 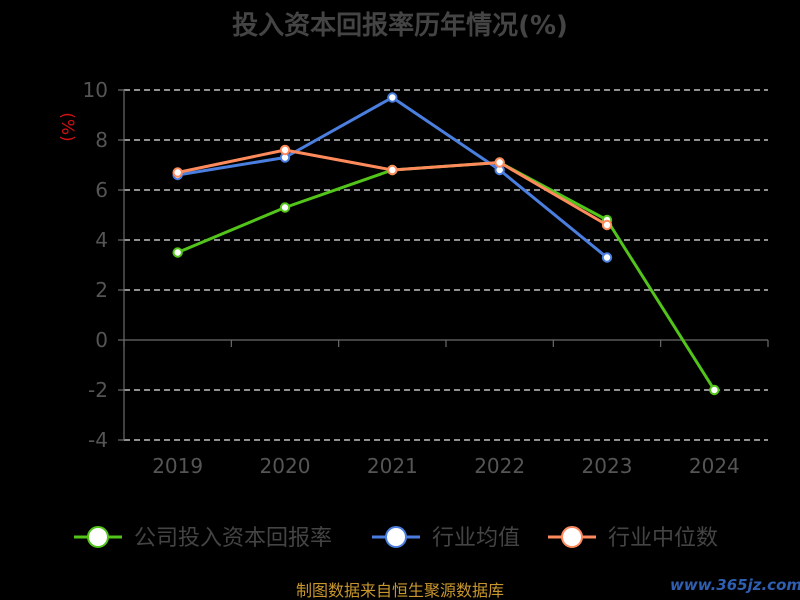 What do you see at coordinates (499, 466) in the screenshot?
I see `x-tick-label: 2022` at bounding box center [499, 466].